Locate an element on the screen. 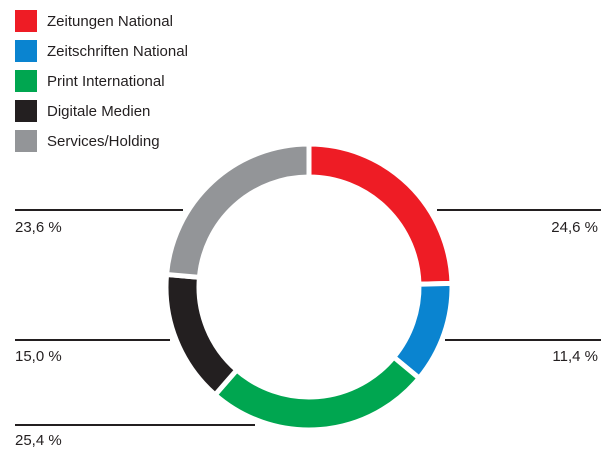  data-label: 15,0 % is located at coordinates (38, 356).